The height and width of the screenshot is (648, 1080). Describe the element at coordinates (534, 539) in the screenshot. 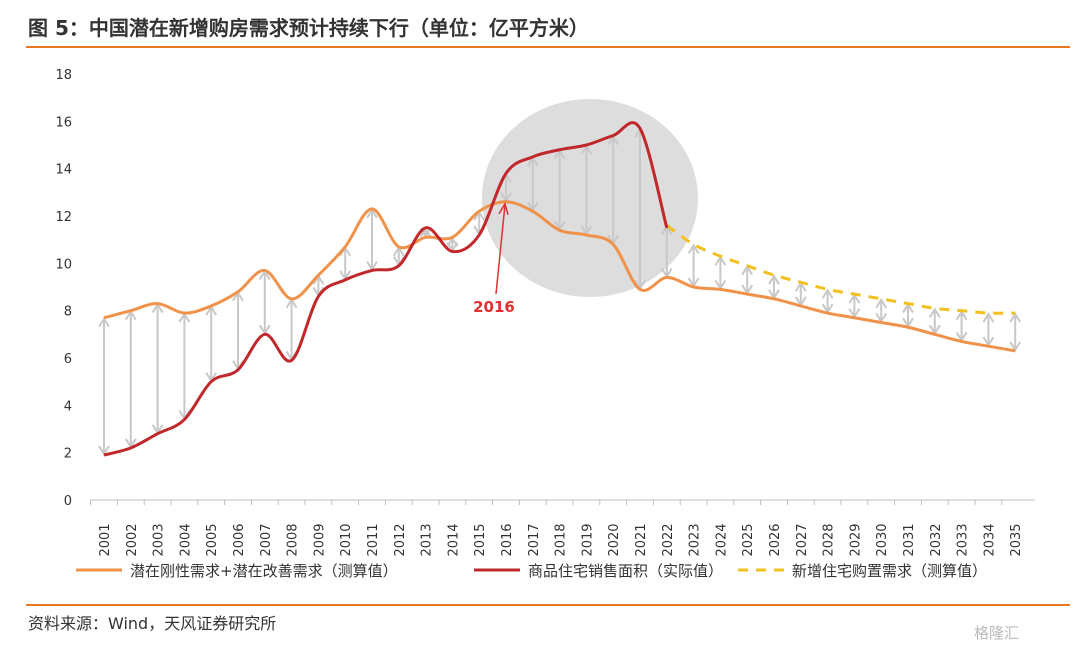

I see `x-tick-label: 2017` at that location.